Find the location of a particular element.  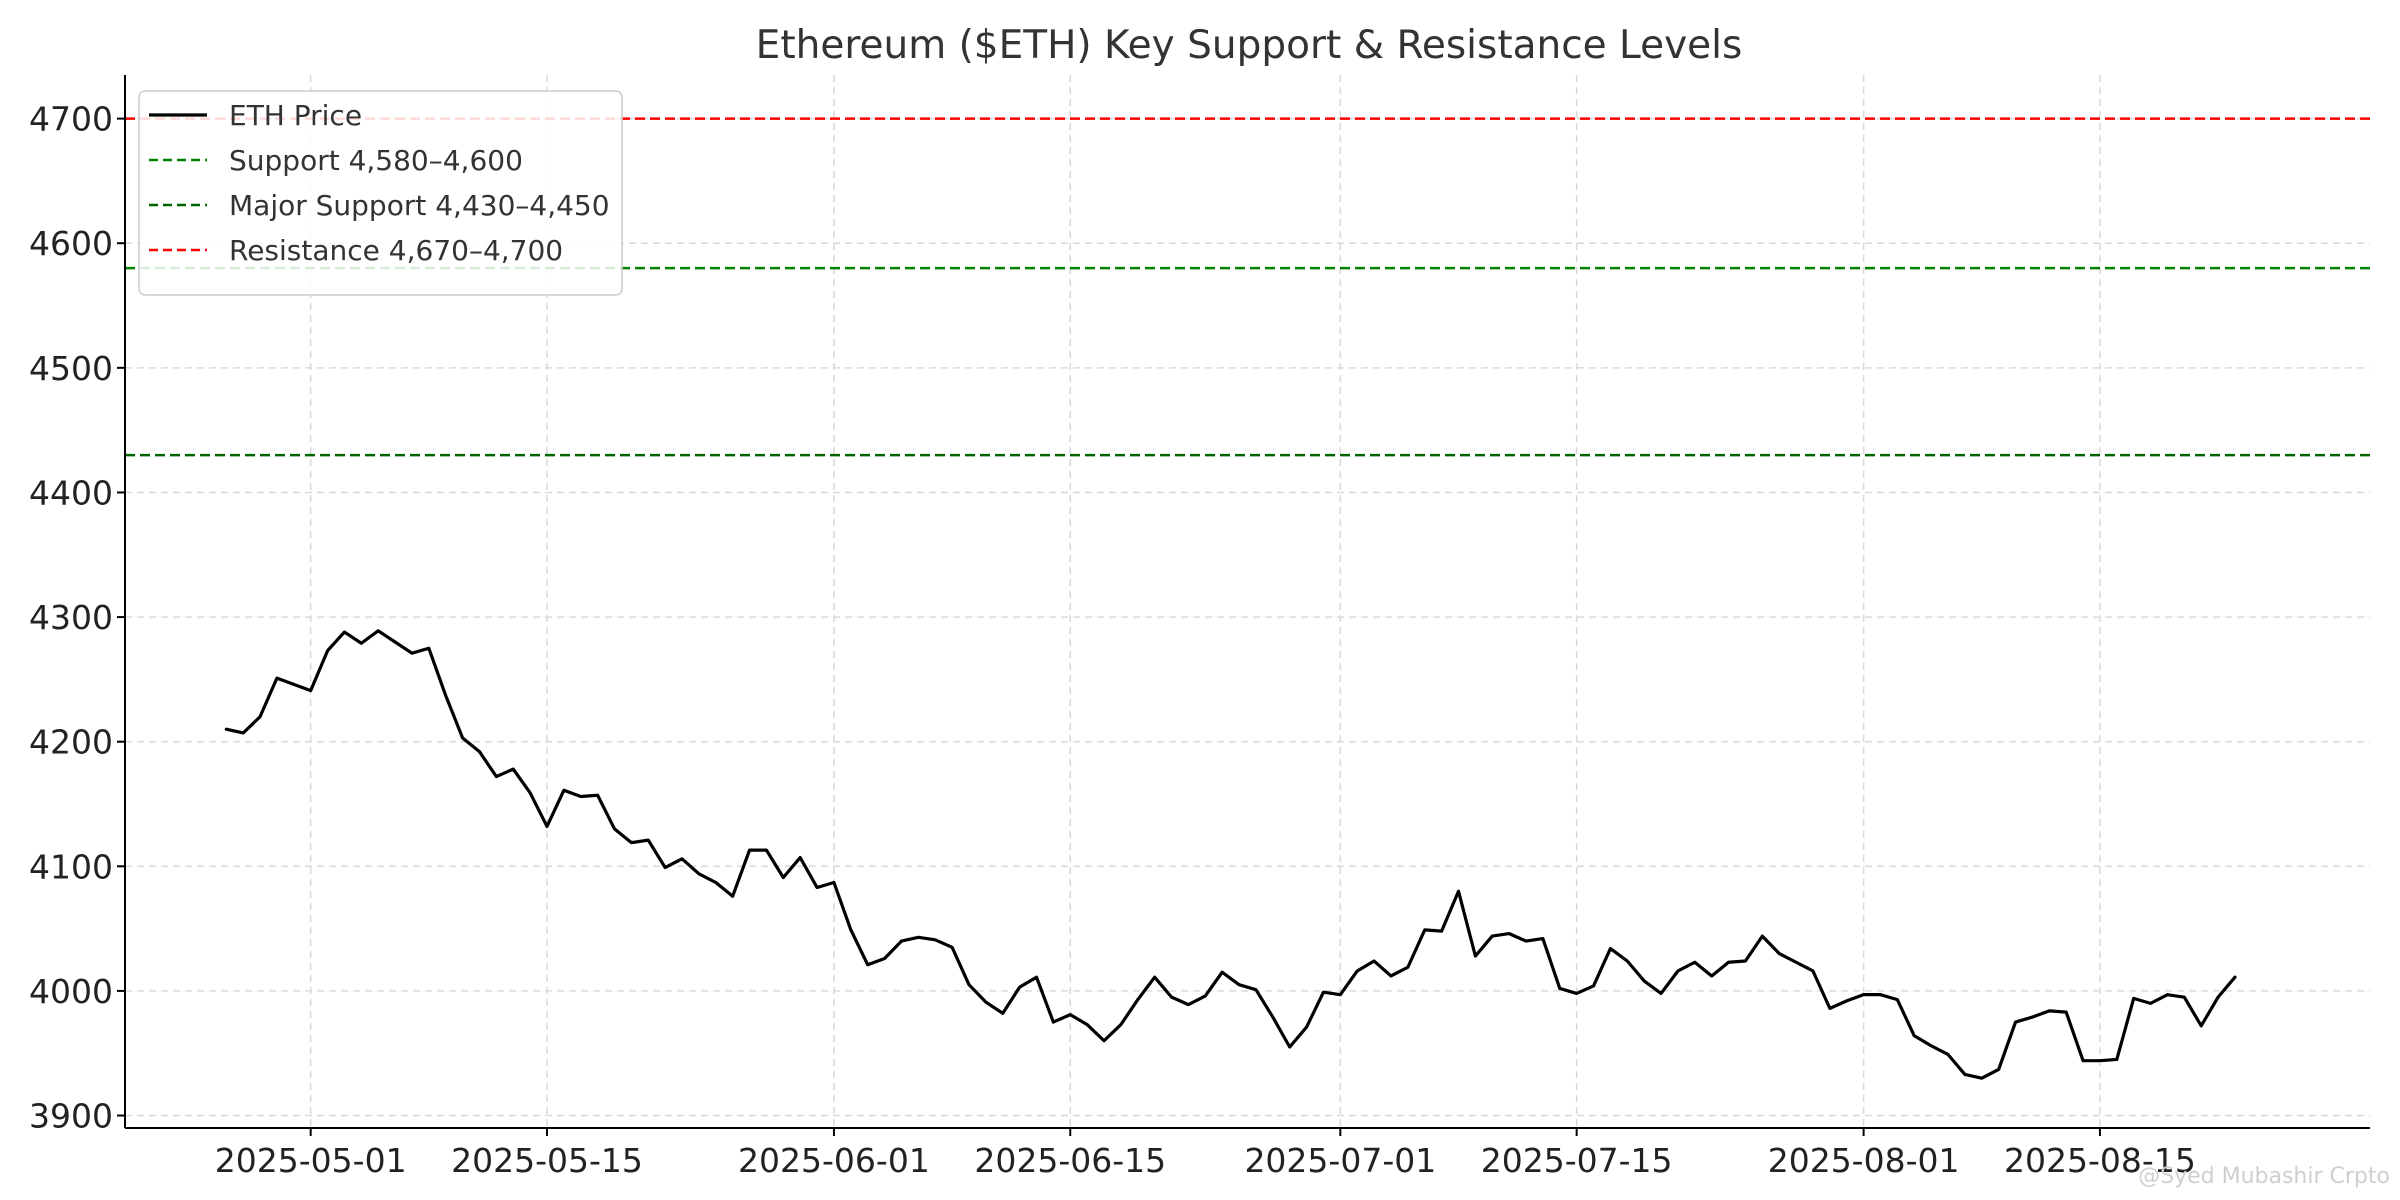

legend-label-2: Major Support 4,430–4,450 is located at coordinates (419, 205).